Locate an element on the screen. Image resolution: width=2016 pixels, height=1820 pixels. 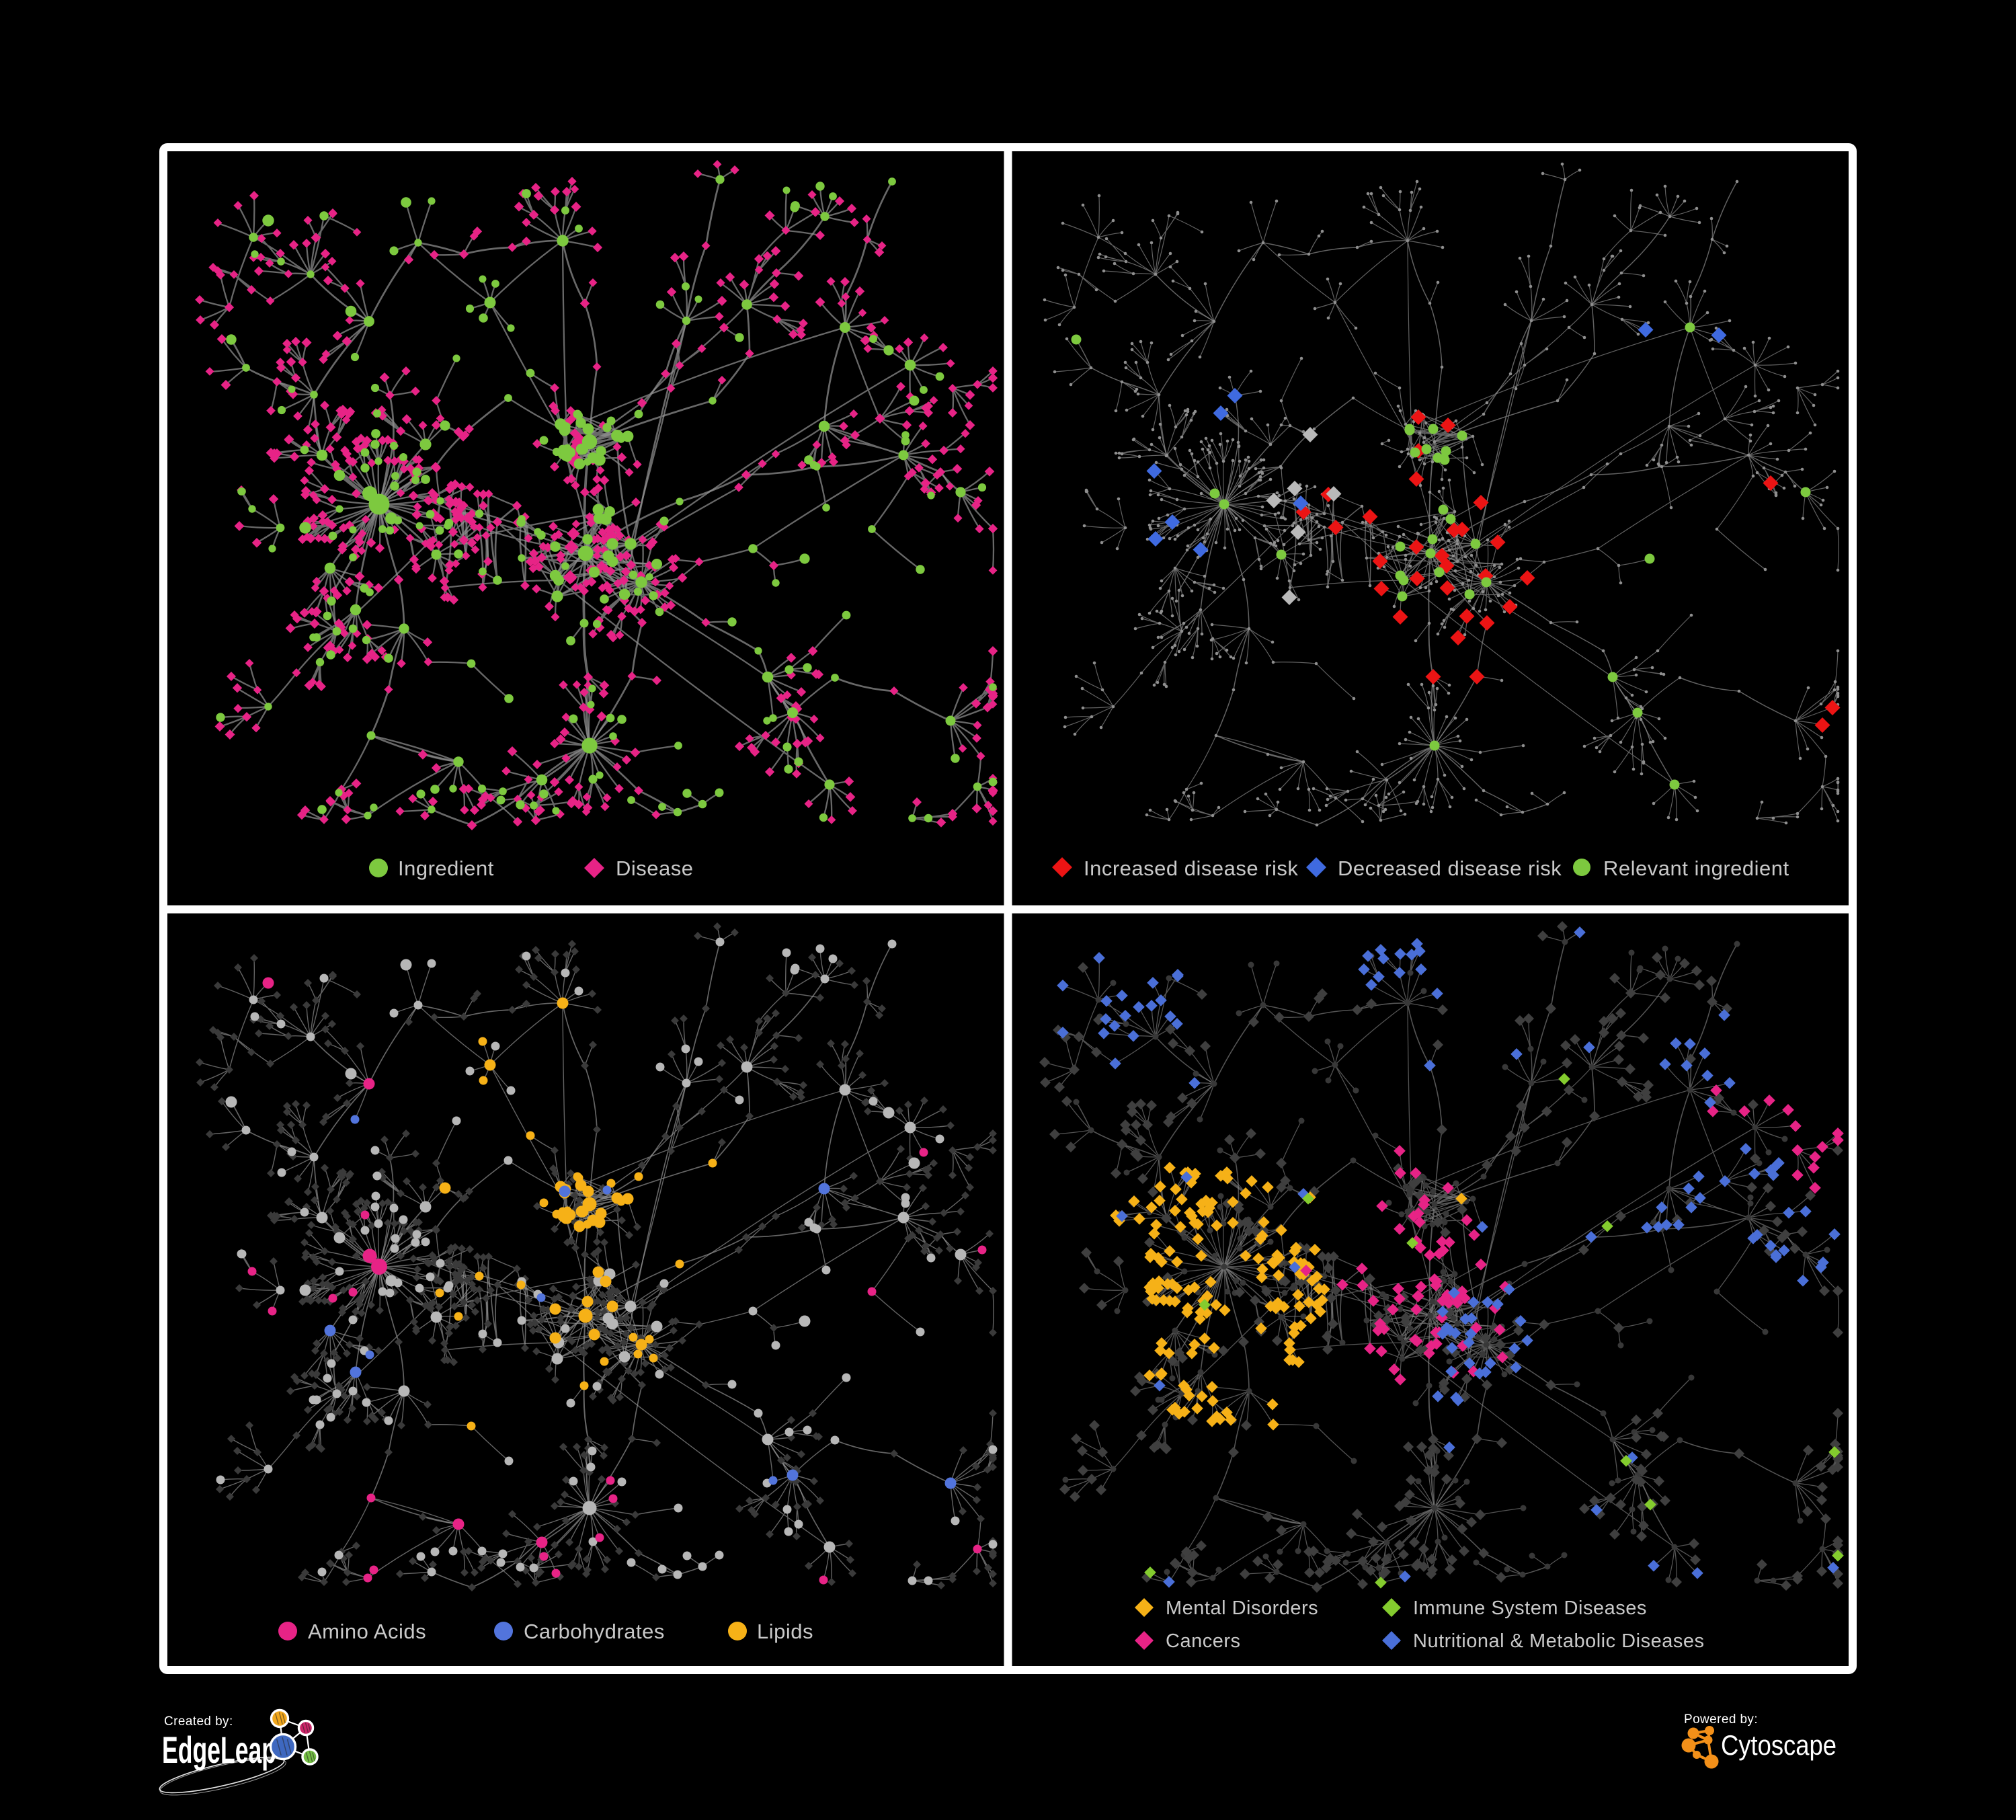
svg-text: Immune System Diseases is located at coordinates (1530, 1608).